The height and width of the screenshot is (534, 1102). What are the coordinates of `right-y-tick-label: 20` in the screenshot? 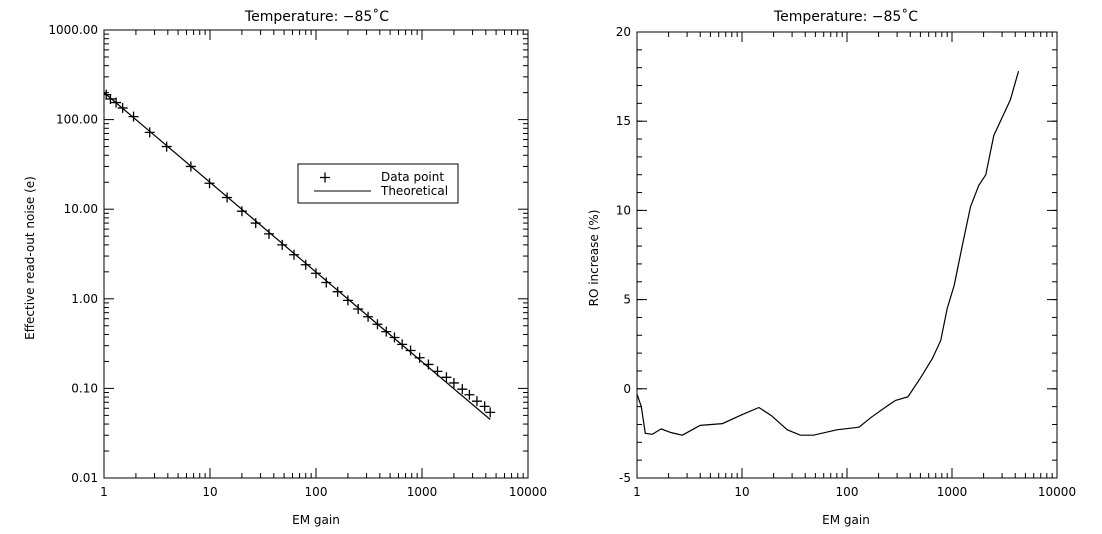 It's located at (623, 32).